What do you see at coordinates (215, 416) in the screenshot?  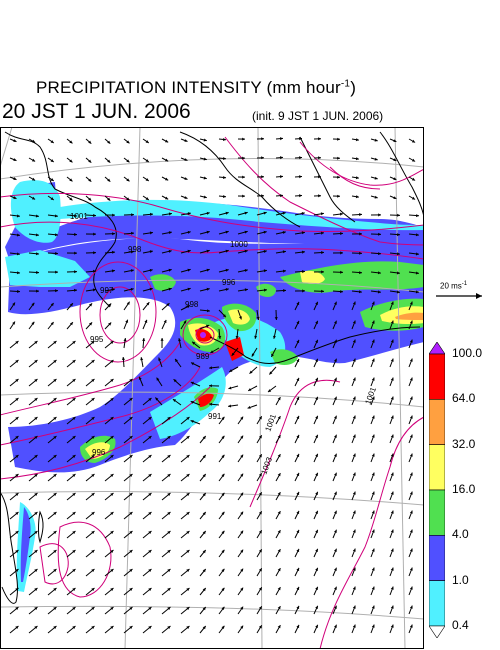 I see `isobar-label: 991` at bounding box center [215, 416].